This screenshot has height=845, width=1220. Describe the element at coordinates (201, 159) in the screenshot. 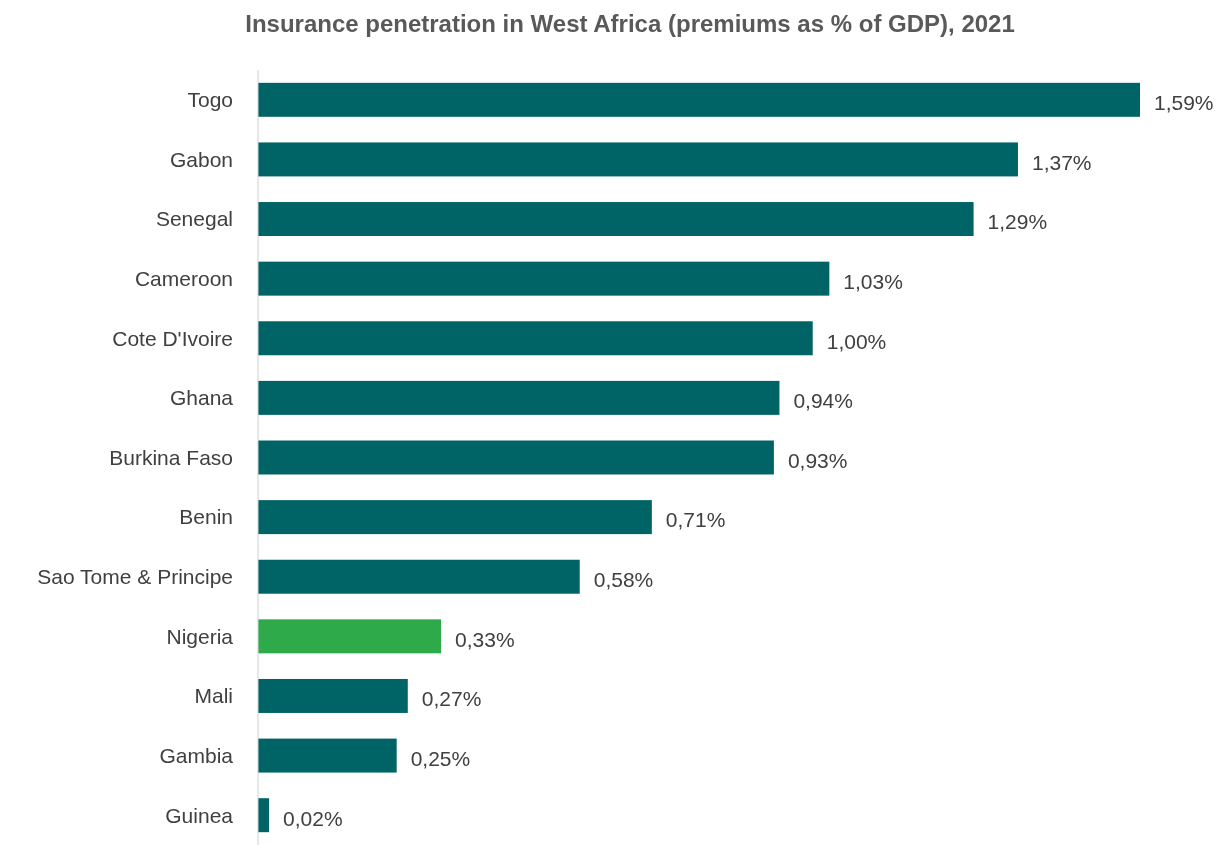

I see `y-tick-label: Gabon` at that location.